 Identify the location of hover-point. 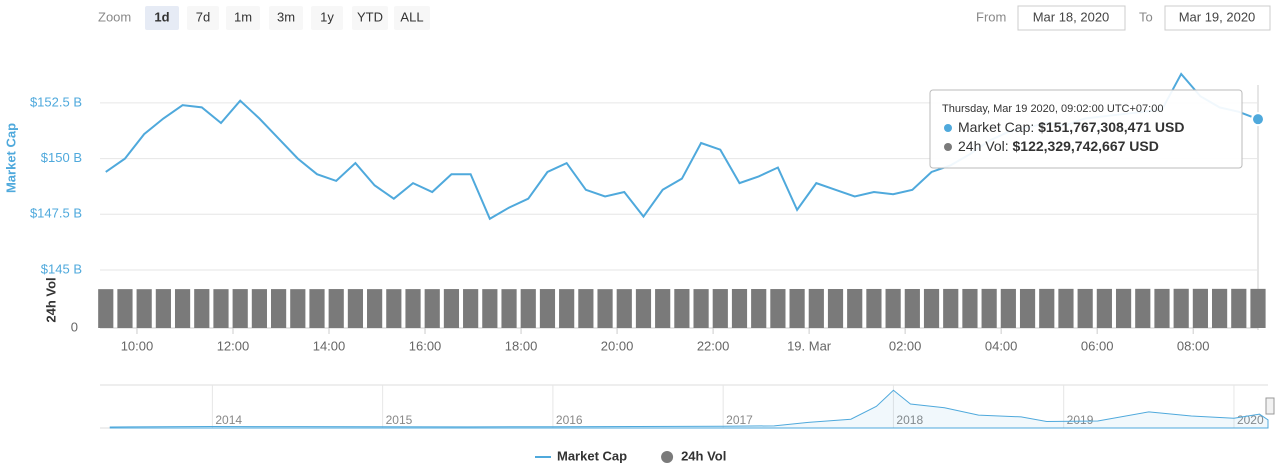
(1258, 119).